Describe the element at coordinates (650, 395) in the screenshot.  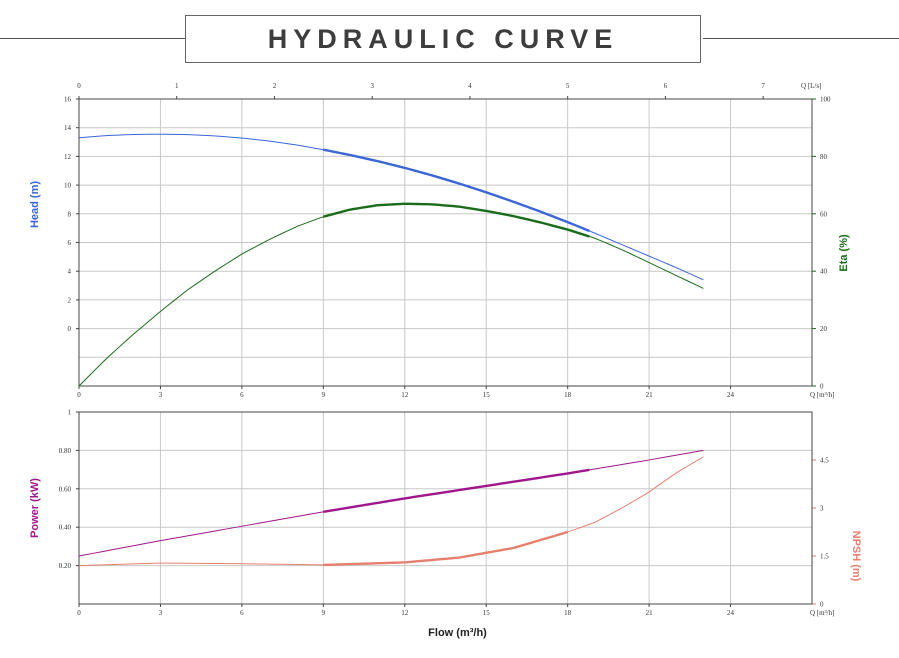
I see `top-x-tick-21: 21` at that location.